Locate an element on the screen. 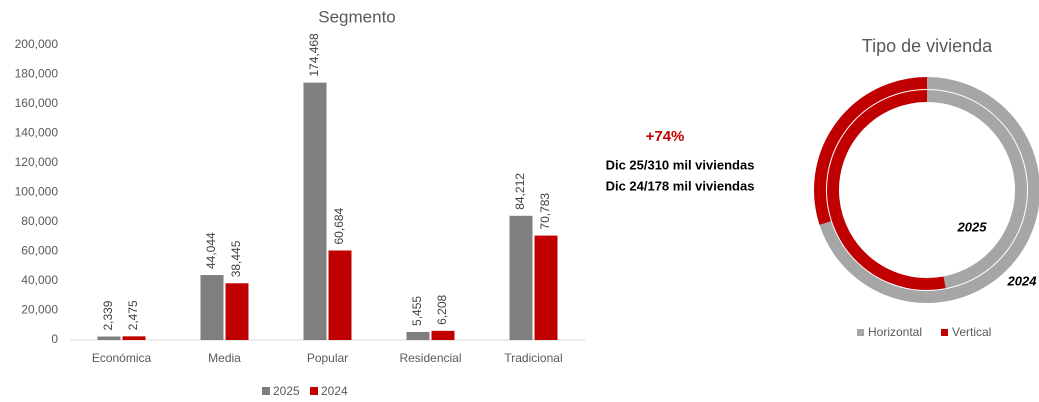 The height and width of the screenshot is (402, 1039). y-tick-label: 160,000 is located at coordinates (37, 103).